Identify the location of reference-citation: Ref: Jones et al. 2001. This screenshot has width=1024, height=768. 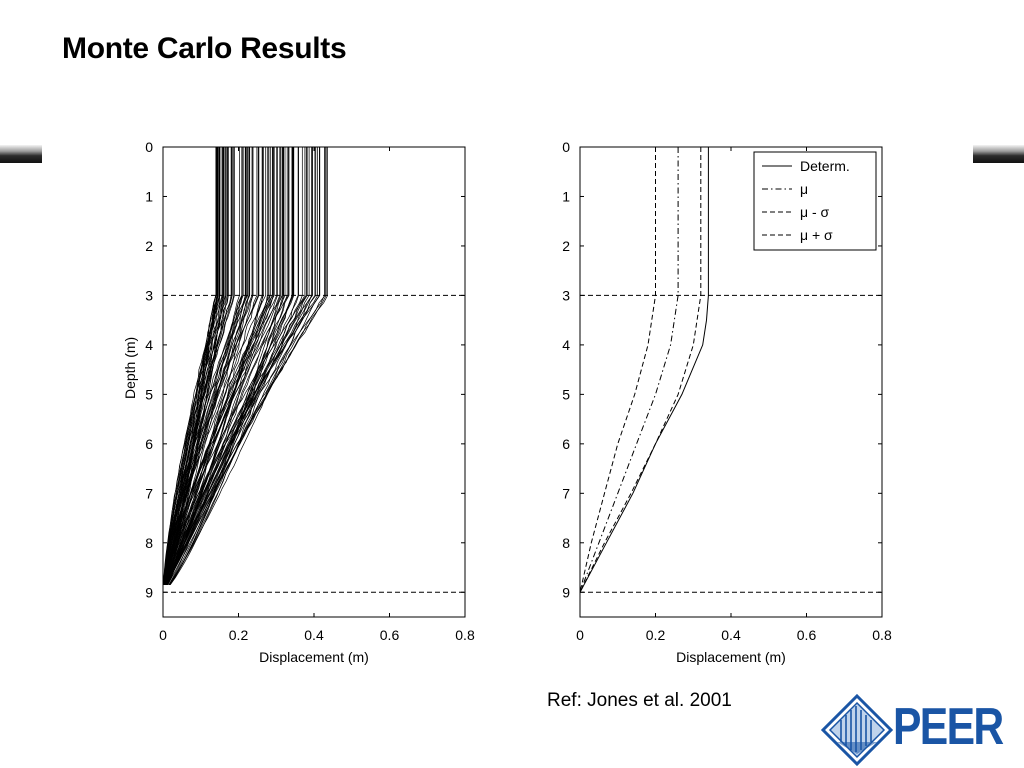
(639, 700).